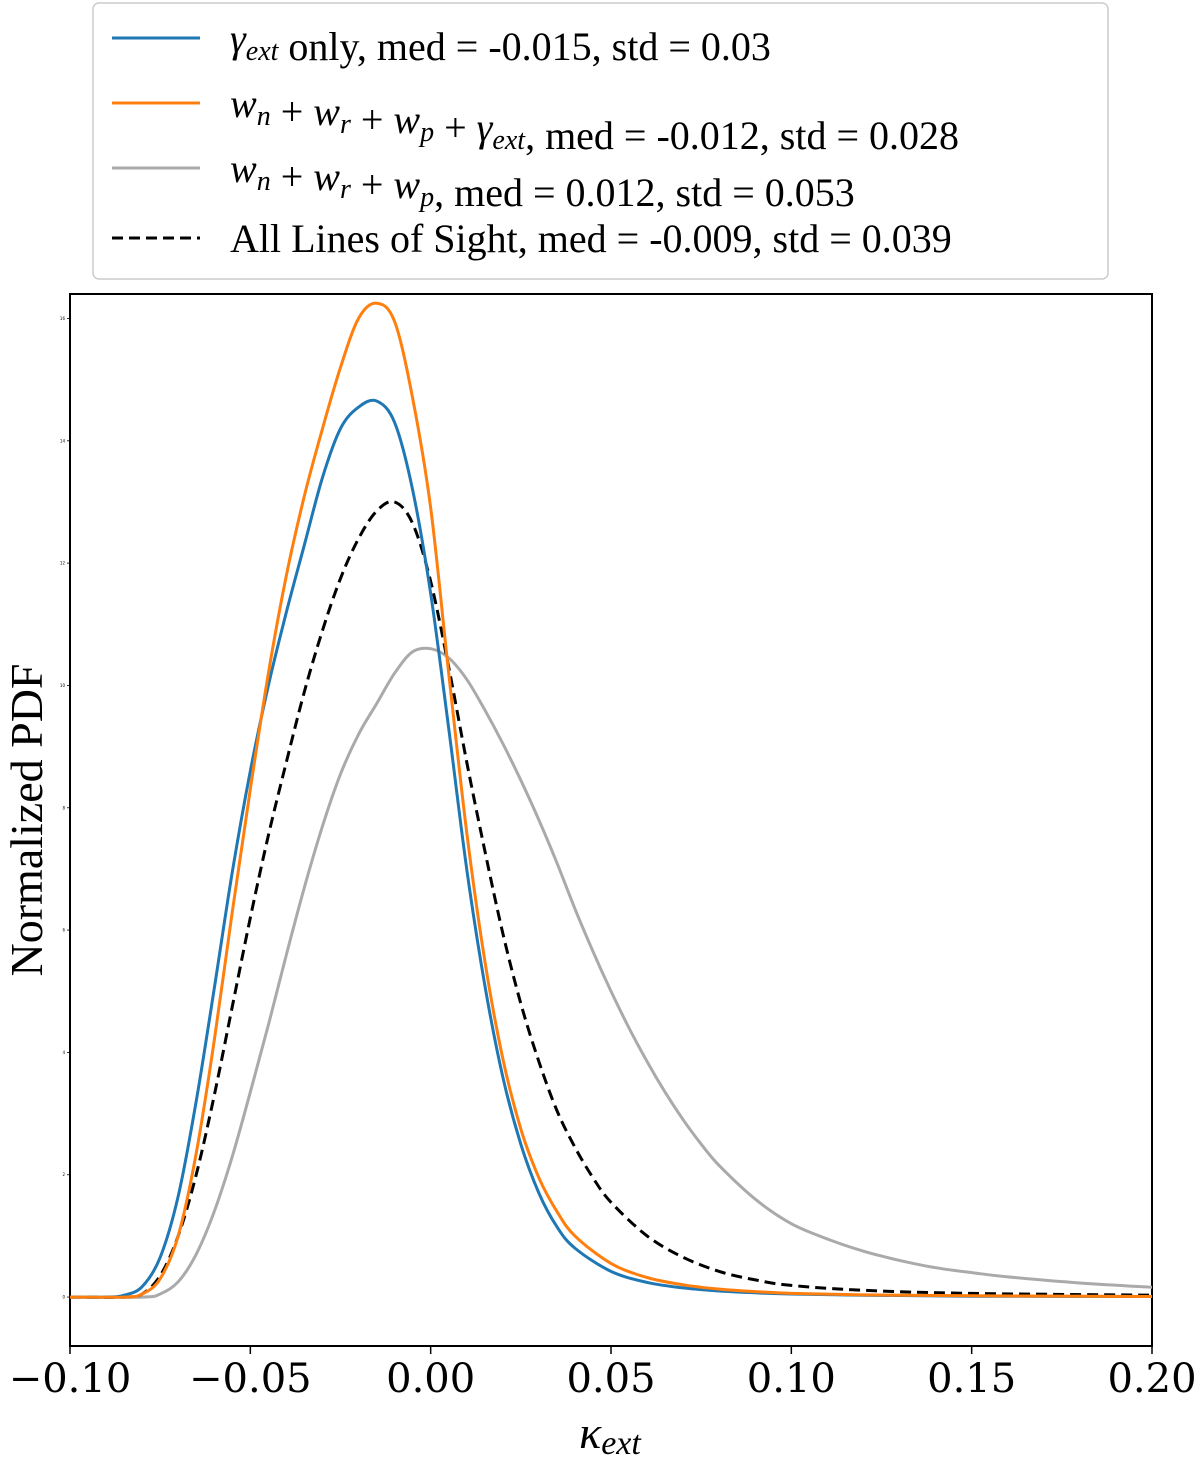  What do you see at coordinates (621, 1443) in the screenshot?
I see `x-axis-label-subscript: ext` at bounding box center [621, 1443].